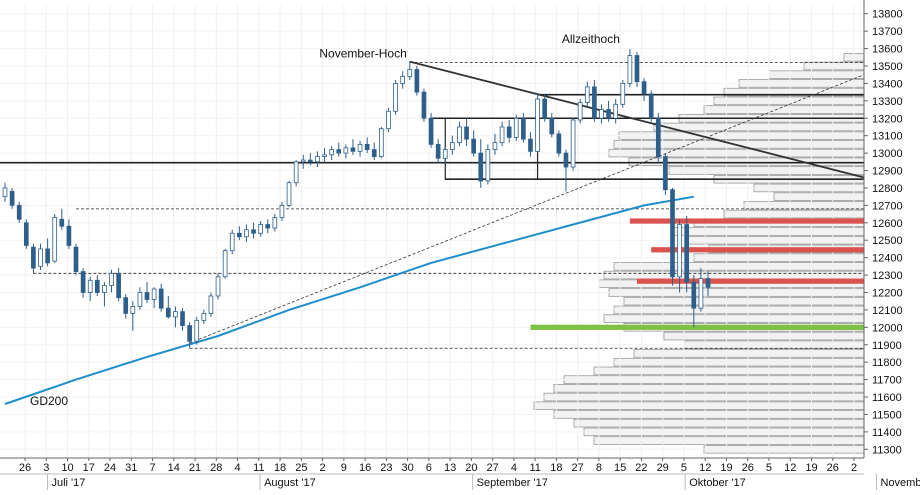  Describe the element at coordinates (344, 468) in the screenshot. I see `x-tick-label: 9` at that location.